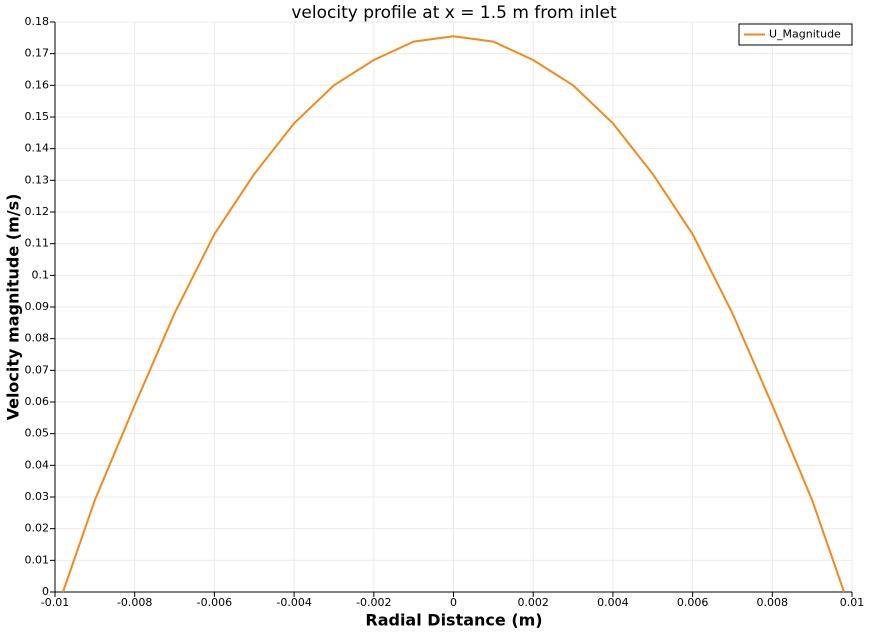 Image resolution: width=873 pixels, height=638 pixels. I want to click on y-tick-label: 0.15, so click(37, 116).